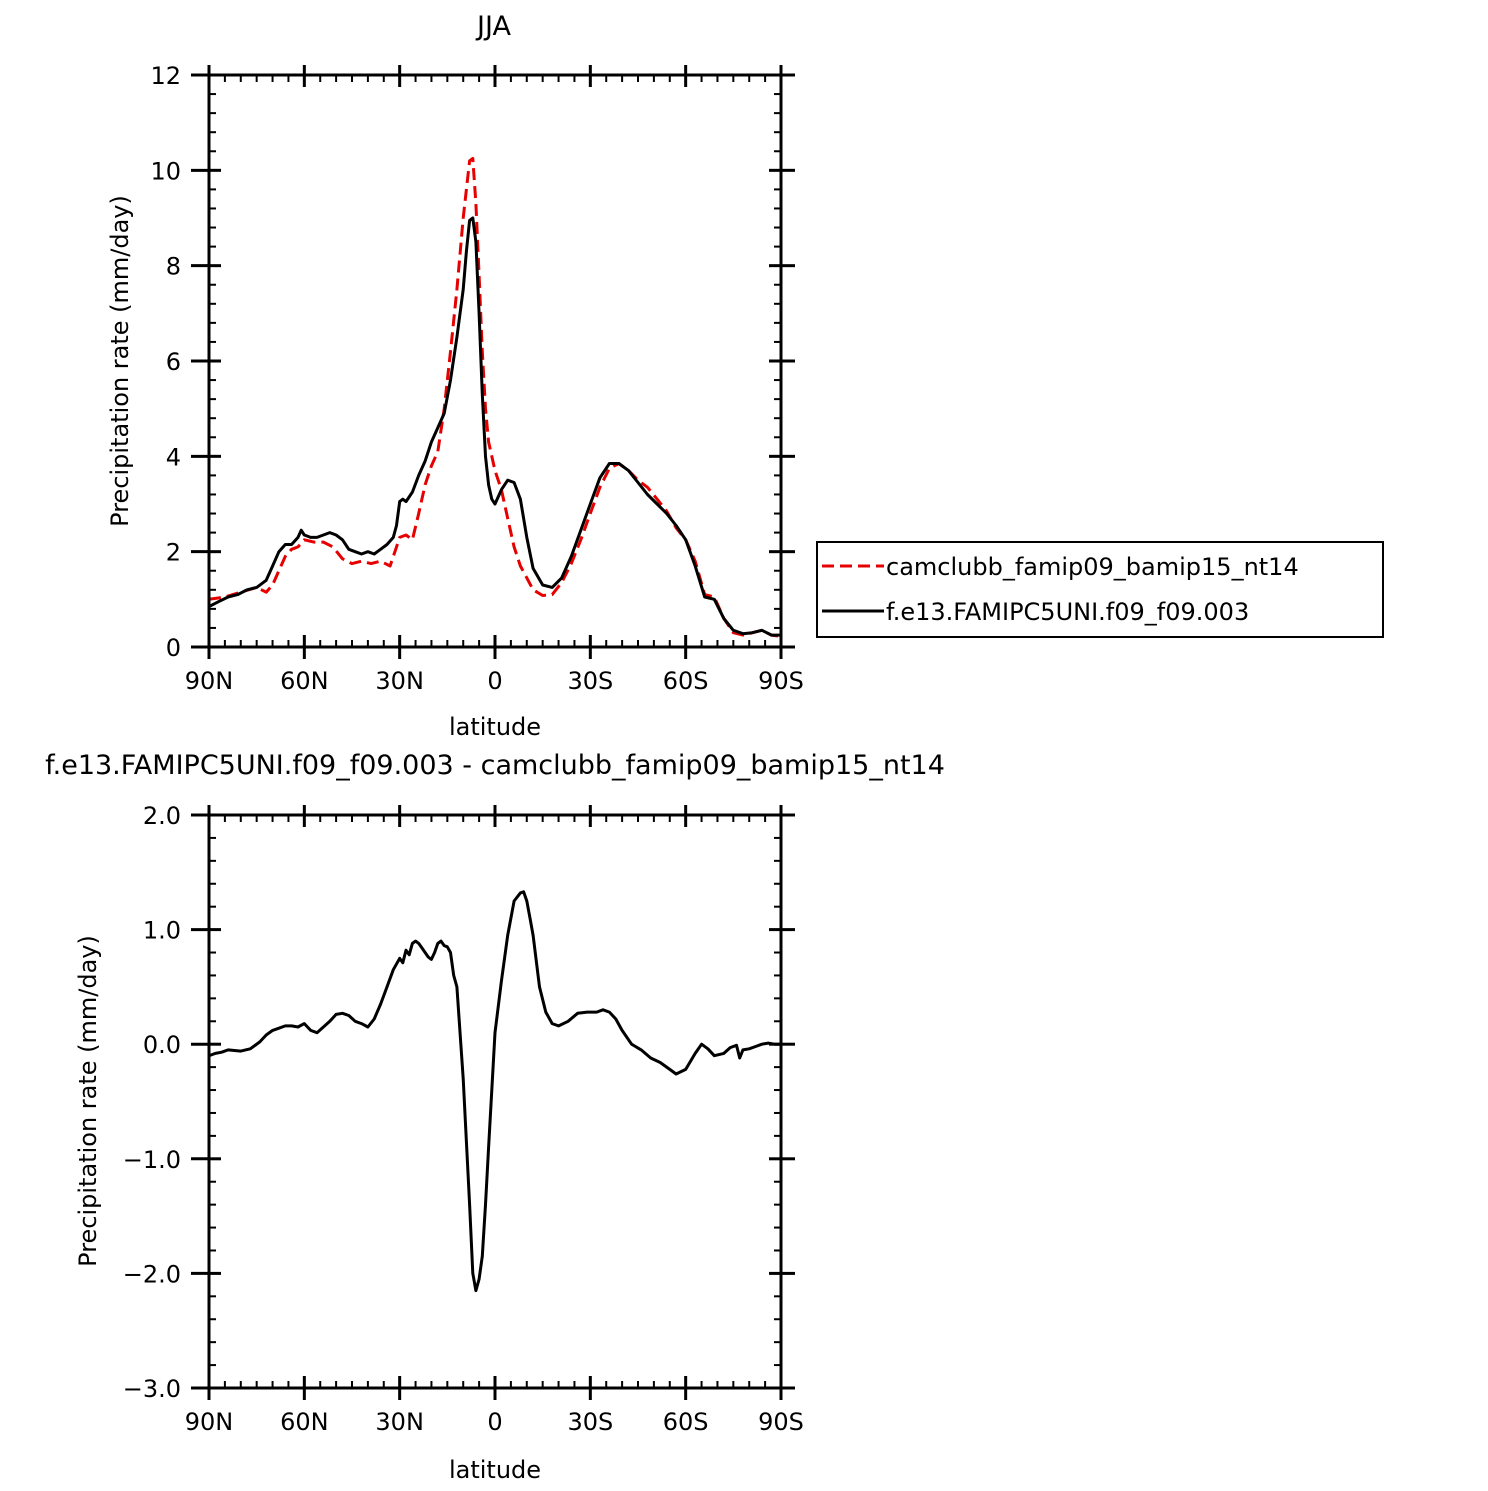  Describe the element at coordinates (173, 267) in the screenshot. I see `y-tick-label: 8` at that location.